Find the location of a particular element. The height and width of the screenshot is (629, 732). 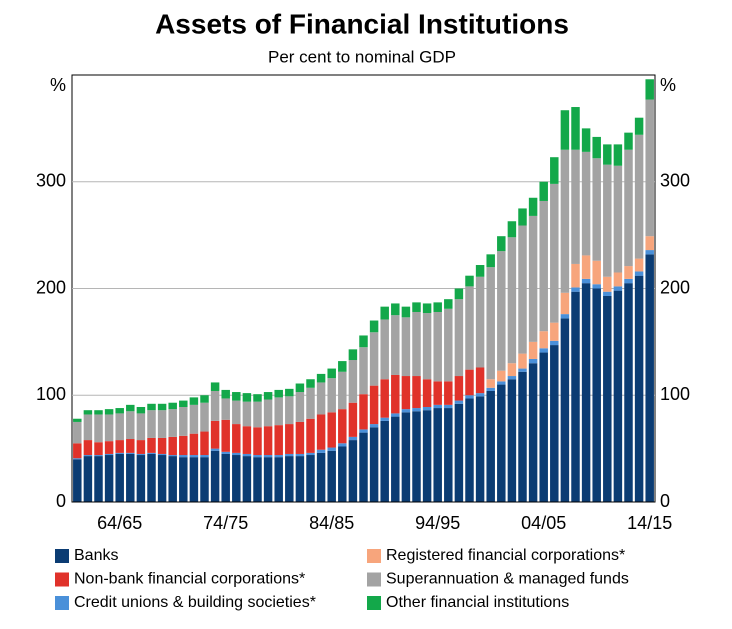

y2-tick-label: 300 is located at coordinates (675, 181).